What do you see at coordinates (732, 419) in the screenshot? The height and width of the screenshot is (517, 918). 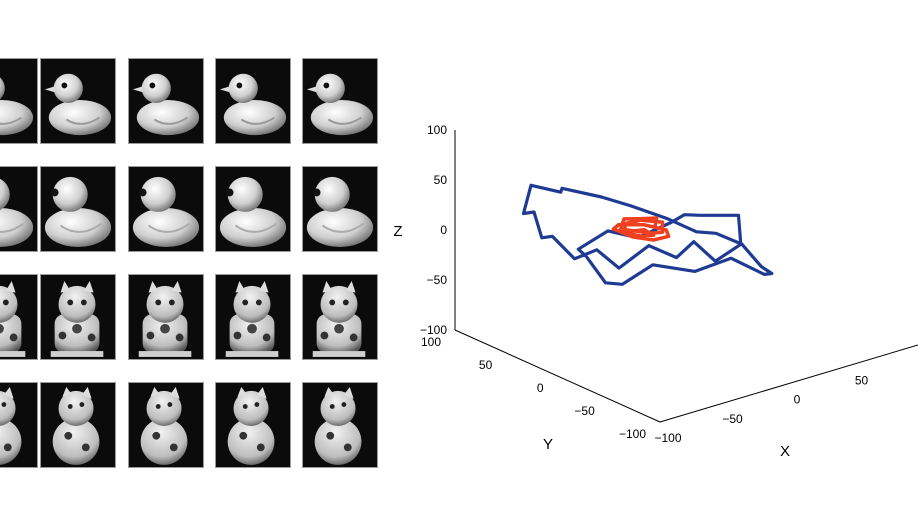 I see `x-tick-label: −50` at bounding box center [732, 419].